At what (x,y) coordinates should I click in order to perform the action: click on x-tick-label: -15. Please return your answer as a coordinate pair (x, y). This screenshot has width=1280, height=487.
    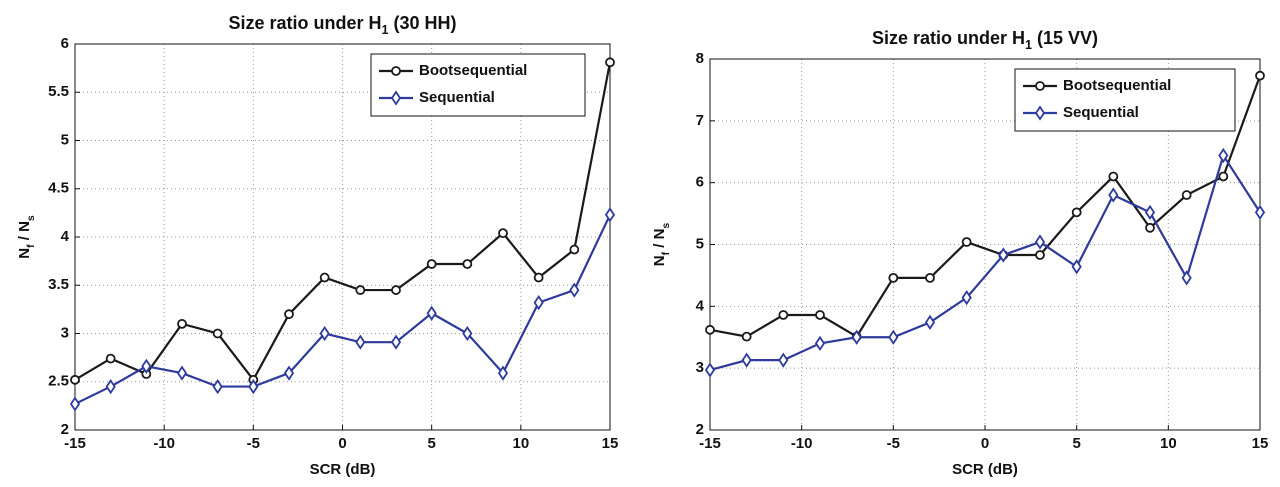
    Looking at the image, I should click on (75, 443).